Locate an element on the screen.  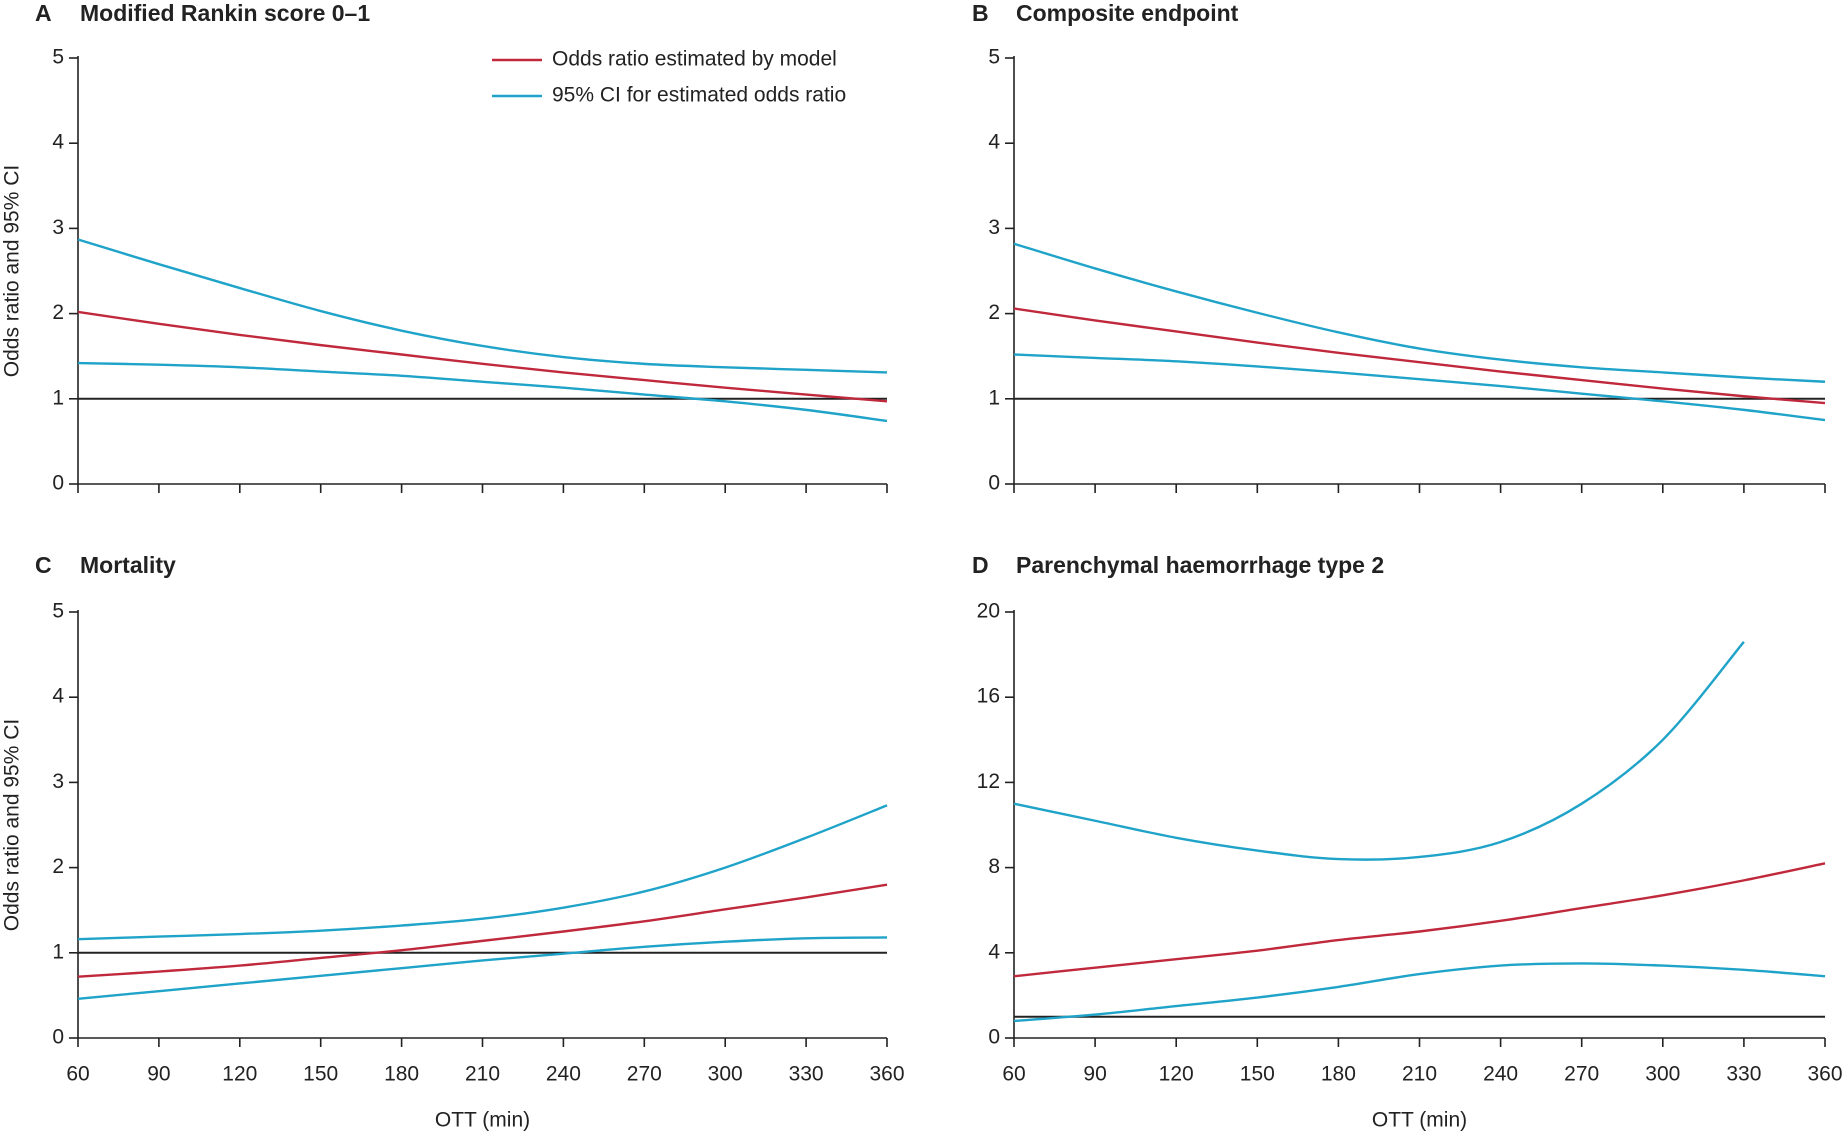
y-tick-label: 16 is located at coordinates (988, 696).